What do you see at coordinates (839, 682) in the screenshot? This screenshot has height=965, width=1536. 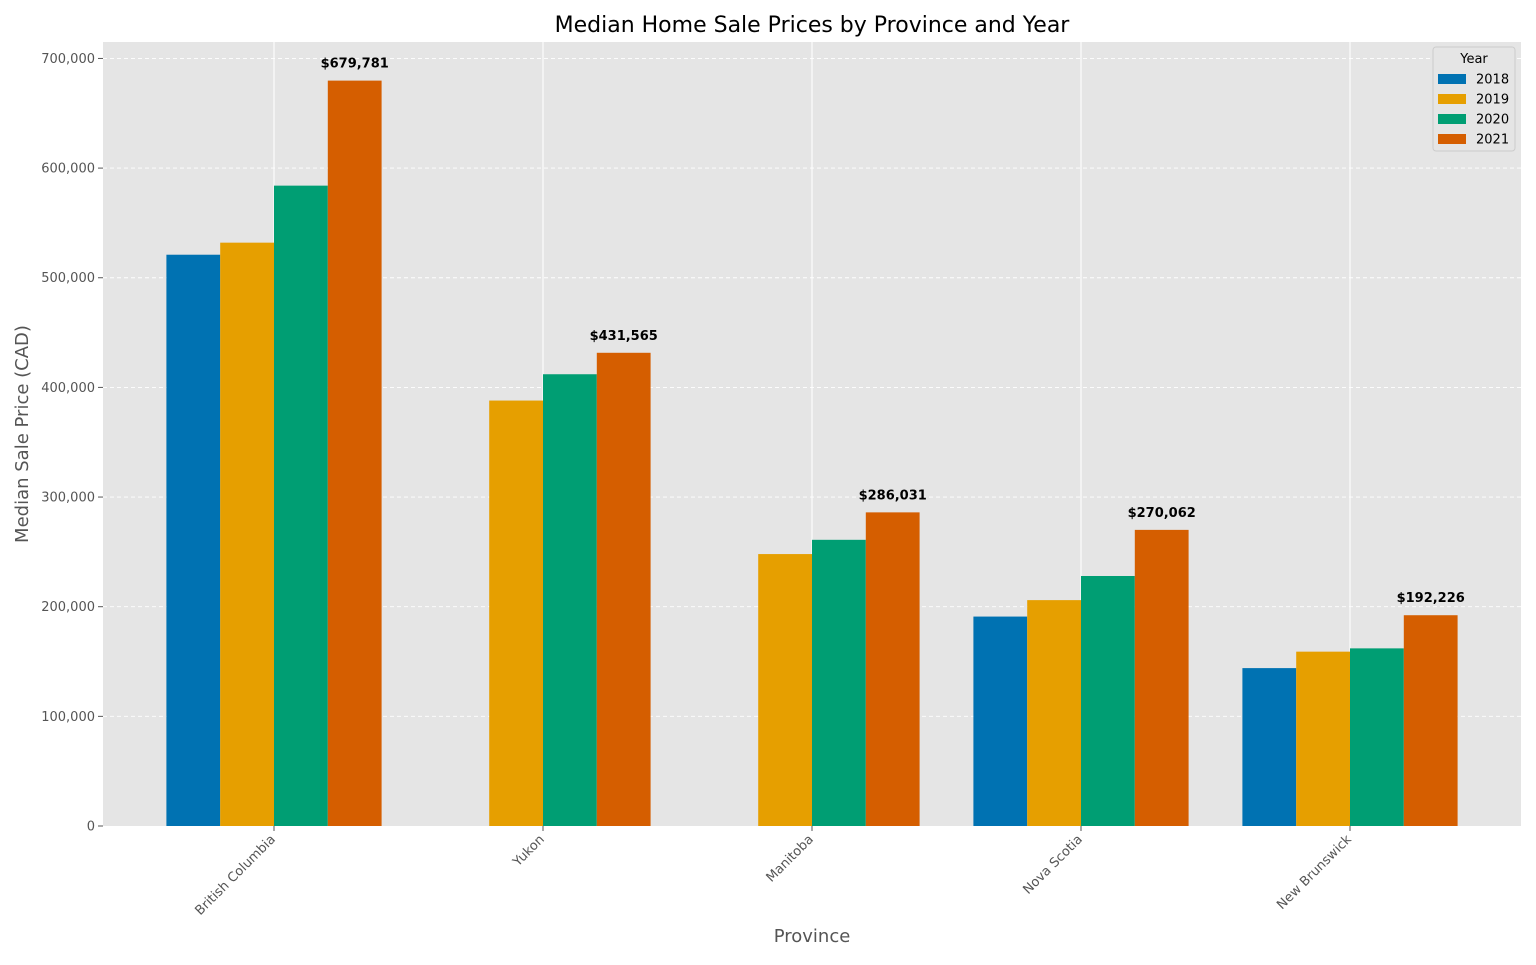 I see `bar-manitoba-2020` at bounding box center [839, 682].